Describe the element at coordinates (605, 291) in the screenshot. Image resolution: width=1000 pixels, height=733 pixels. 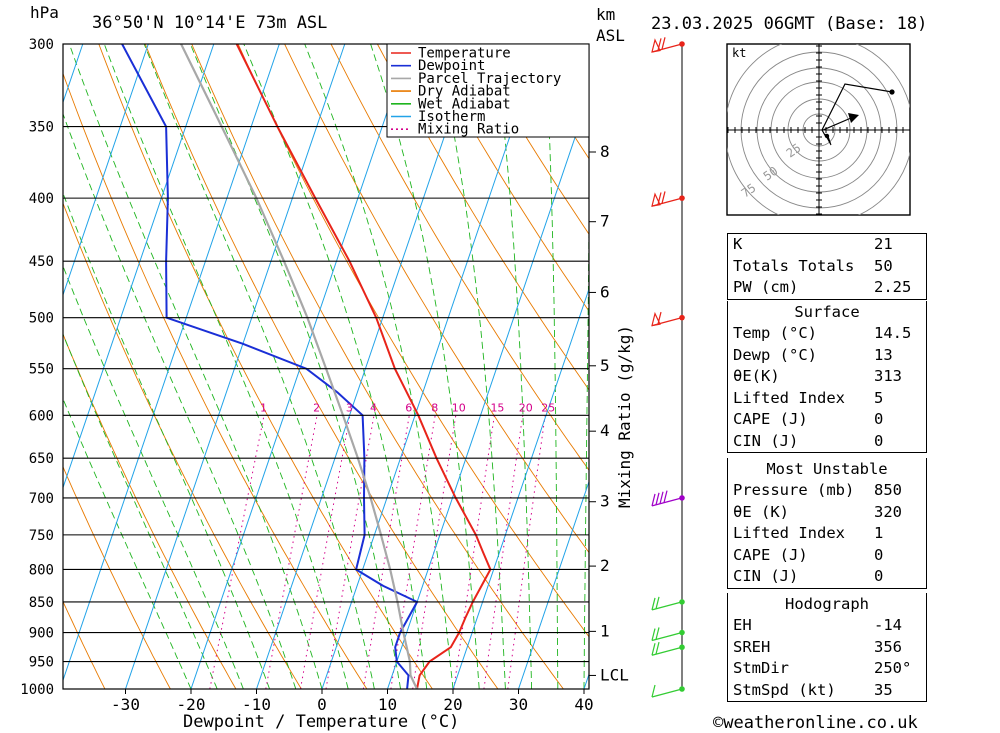
I see `km-tick-label: 6` at that location.